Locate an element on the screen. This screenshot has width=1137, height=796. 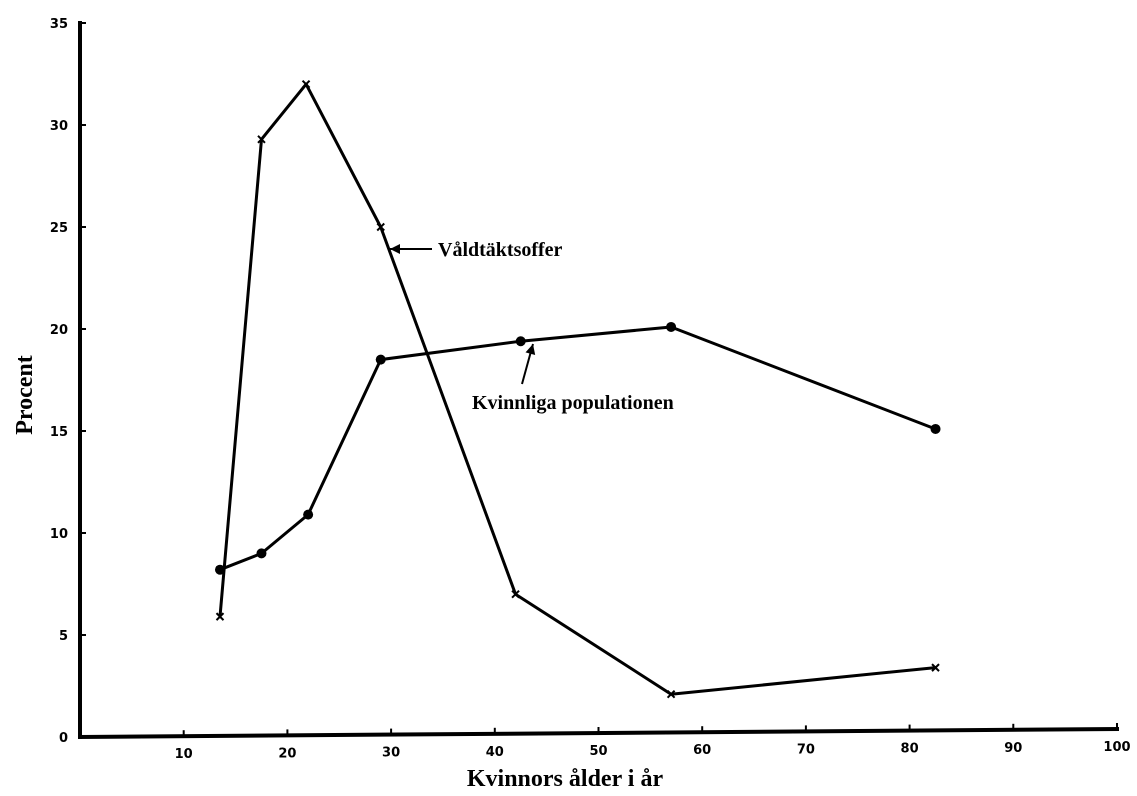
y-tick-label: 35 is located at coordinates (59, 24).